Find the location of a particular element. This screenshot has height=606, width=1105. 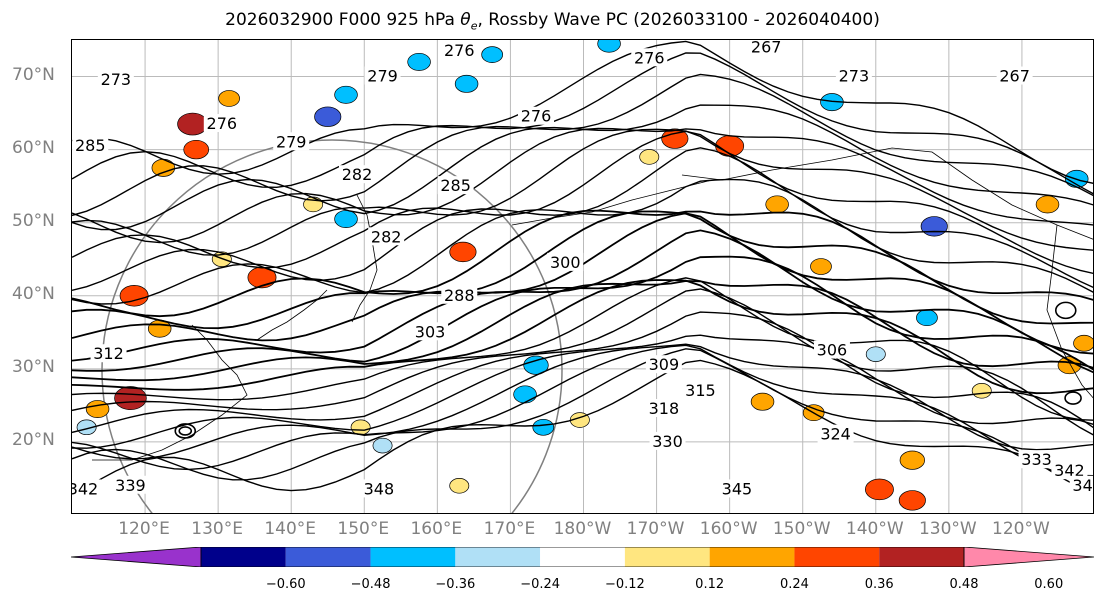

contour-label: 279 is located at coordinates (382, 76).